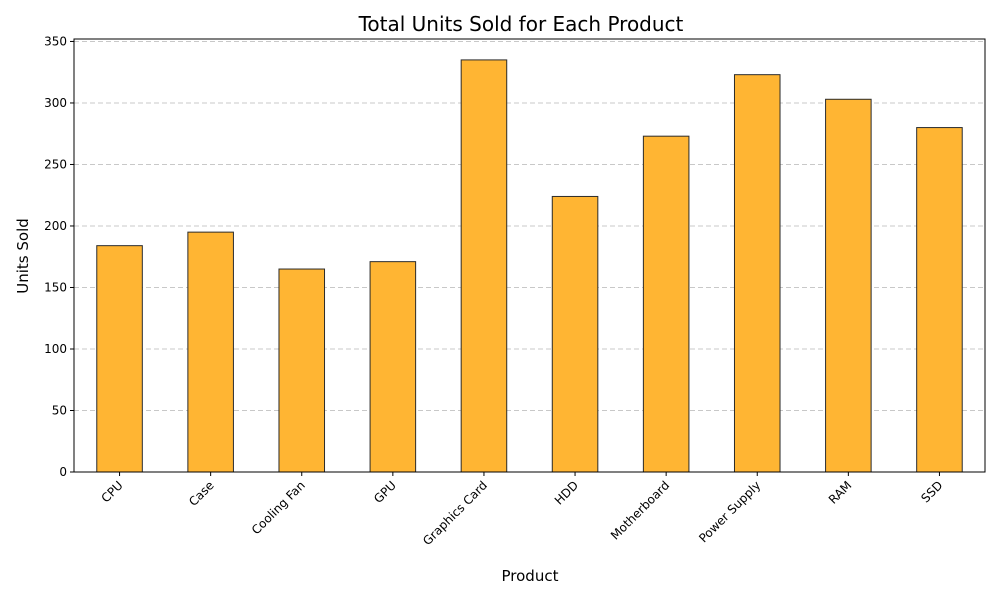 This screenshot has height=600, width=1000. What do you see at coordinates (931, 491) in the screenshot?
I see `x-tick-label: SSD` at bounding box center [931, 491].